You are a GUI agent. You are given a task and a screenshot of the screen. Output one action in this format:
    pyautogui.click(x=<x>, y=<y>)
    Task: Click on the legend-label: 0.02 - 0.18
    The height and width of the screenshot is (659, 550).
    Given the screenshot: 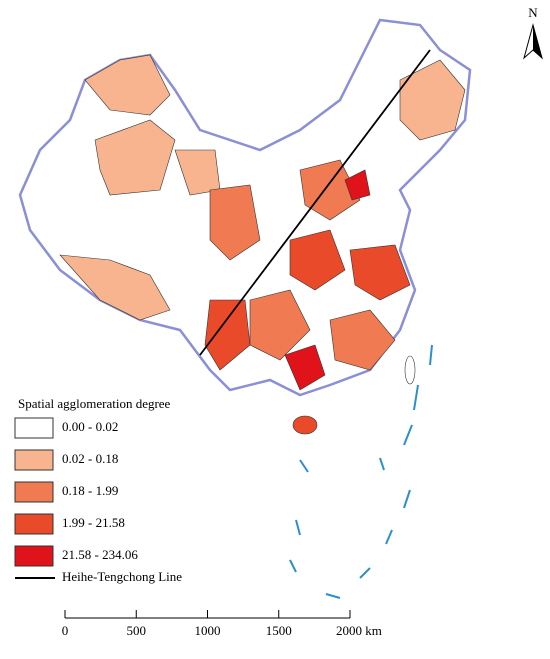 What is the action you would take?
    pyautogui.click(x=90, y=458)
    